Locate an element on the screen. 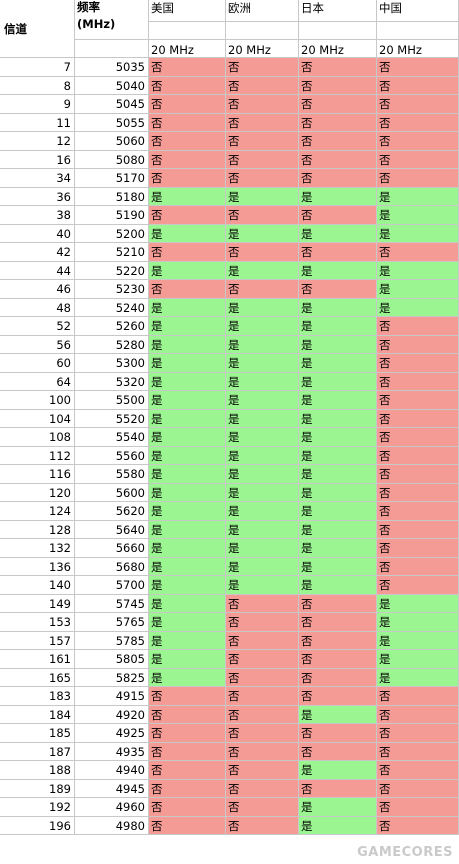 Image resolution: width=459 pixels, height=864 pixels. header-region-eu: 欧洲 is located at coordinates (262, 11).